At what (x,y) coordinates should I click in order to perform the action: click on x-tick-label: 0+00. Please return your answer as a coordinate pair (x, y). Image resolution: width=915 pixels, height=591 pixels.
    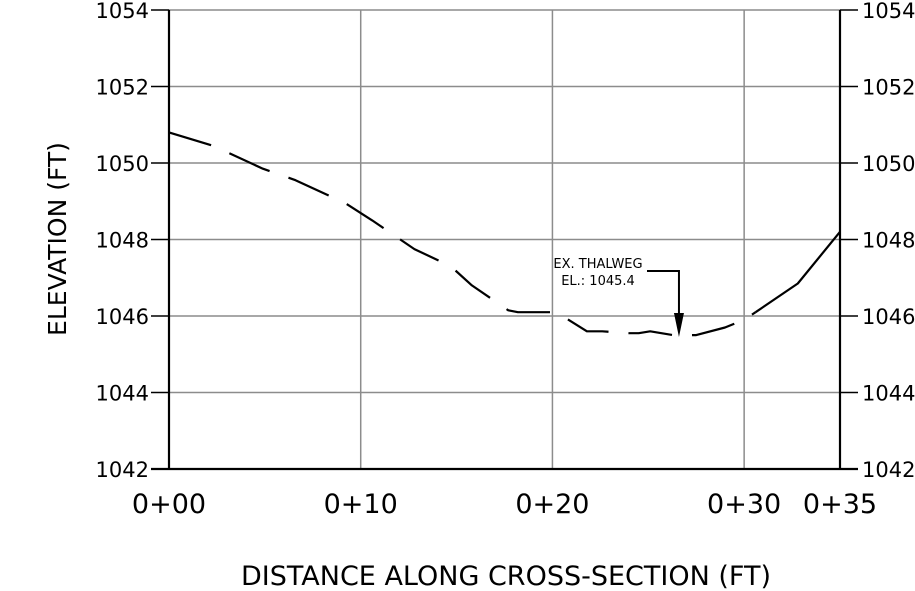
    Looking at the image, I should click on (169, 504).